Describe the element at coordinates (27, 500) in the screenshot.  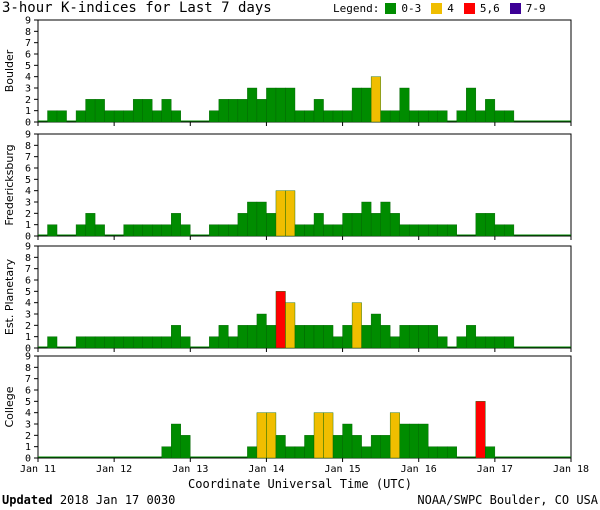
I see `updated-label: Updated` at that location.